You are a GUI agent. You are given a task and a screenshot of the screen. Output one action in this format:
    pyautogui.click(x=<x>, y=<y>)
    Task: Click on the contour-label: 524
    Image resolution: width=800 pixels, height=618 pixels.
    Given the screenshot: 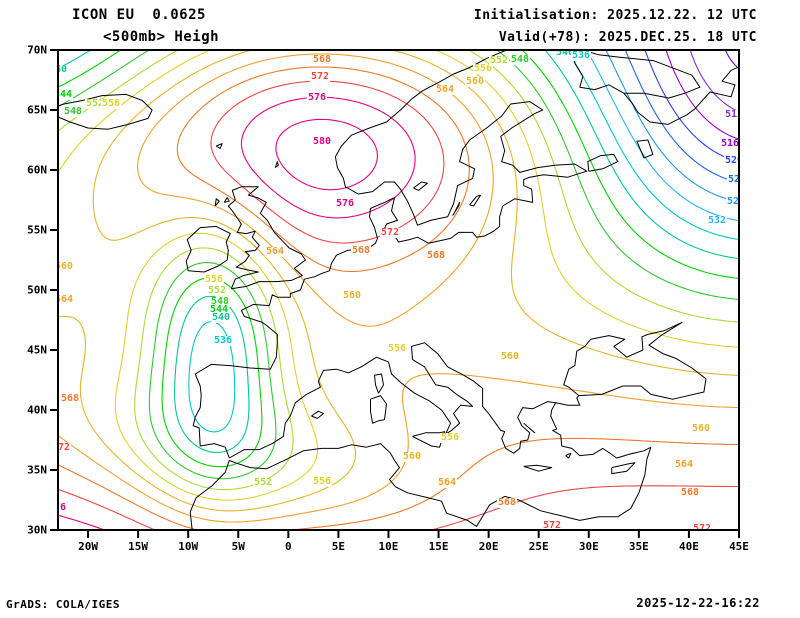 What is the action you would take?
    pyautogui.click(x=732, y=180)
    